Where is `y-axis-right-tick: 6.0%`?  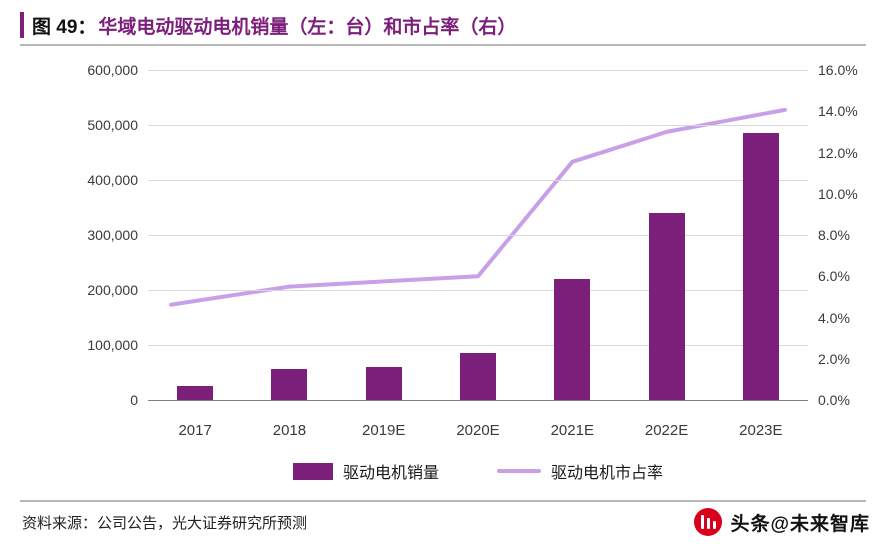 y-axis-right-tick: 6.0% is located at coordinates (834, 276).